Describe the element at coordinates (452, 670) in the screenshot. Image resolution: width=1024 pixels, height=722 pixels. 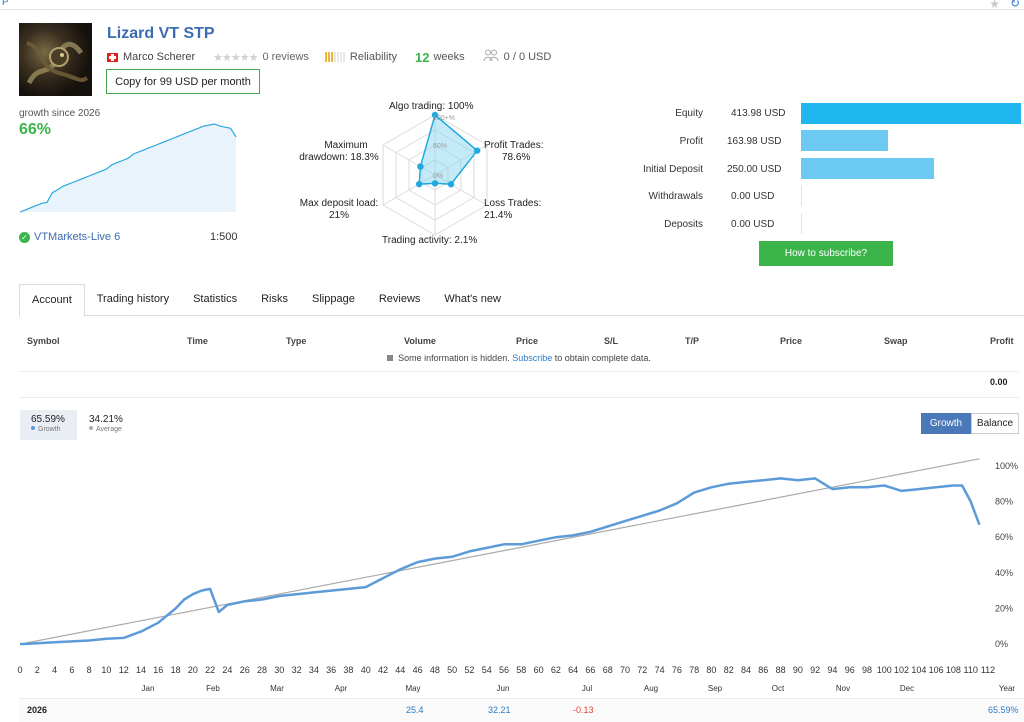
I see `x-tick-label: 50` at that location.